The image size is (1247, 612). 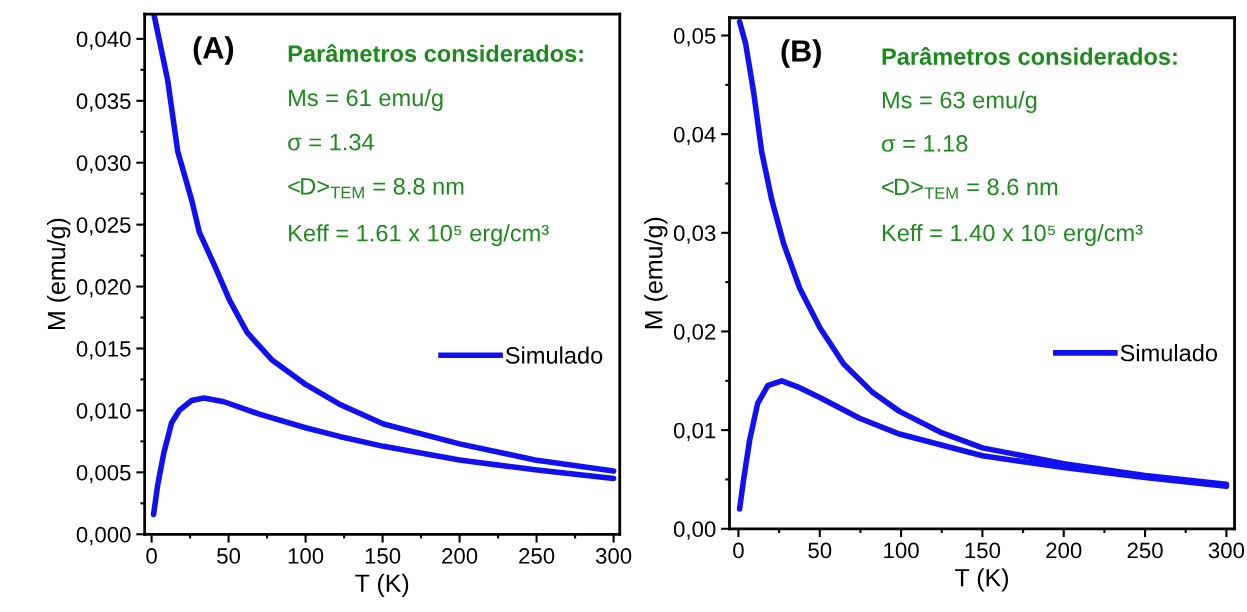 What do you see at coordinates (694, 333) in the screenshot?
I see `y-tick-label: 0,02` at bounding box center [694, 333].